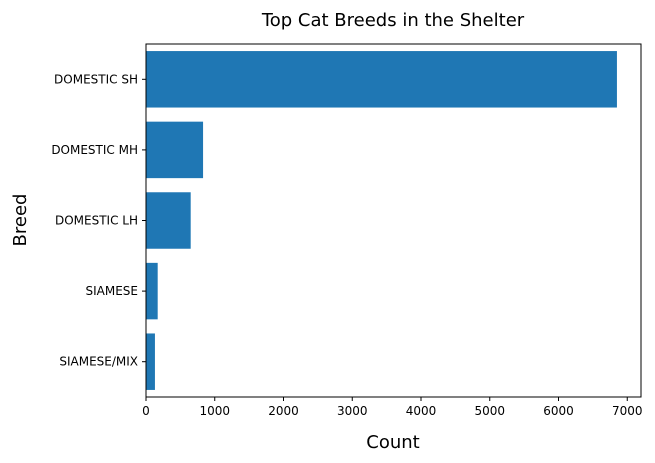 The height and width of the screenshot is (463, 655). I want to click on y-tick-label: DOMESTIC LH, so click(96, 221).